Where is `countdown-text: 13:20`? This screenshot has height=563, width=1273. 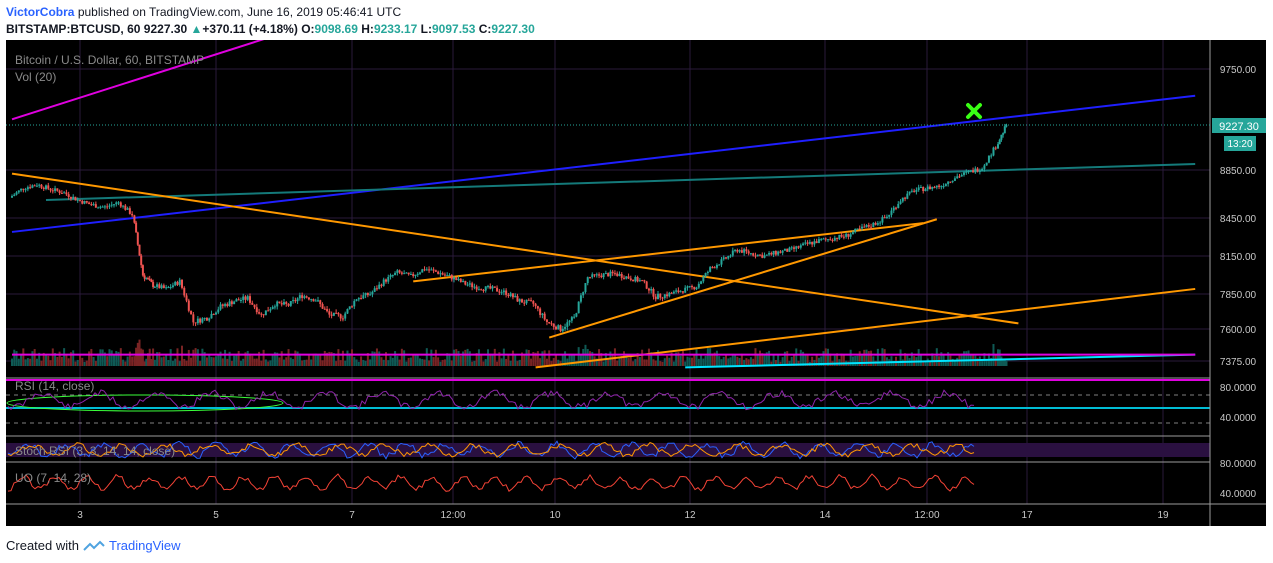
countdown-text: 13:20 is located at coordinates (1239, 144).